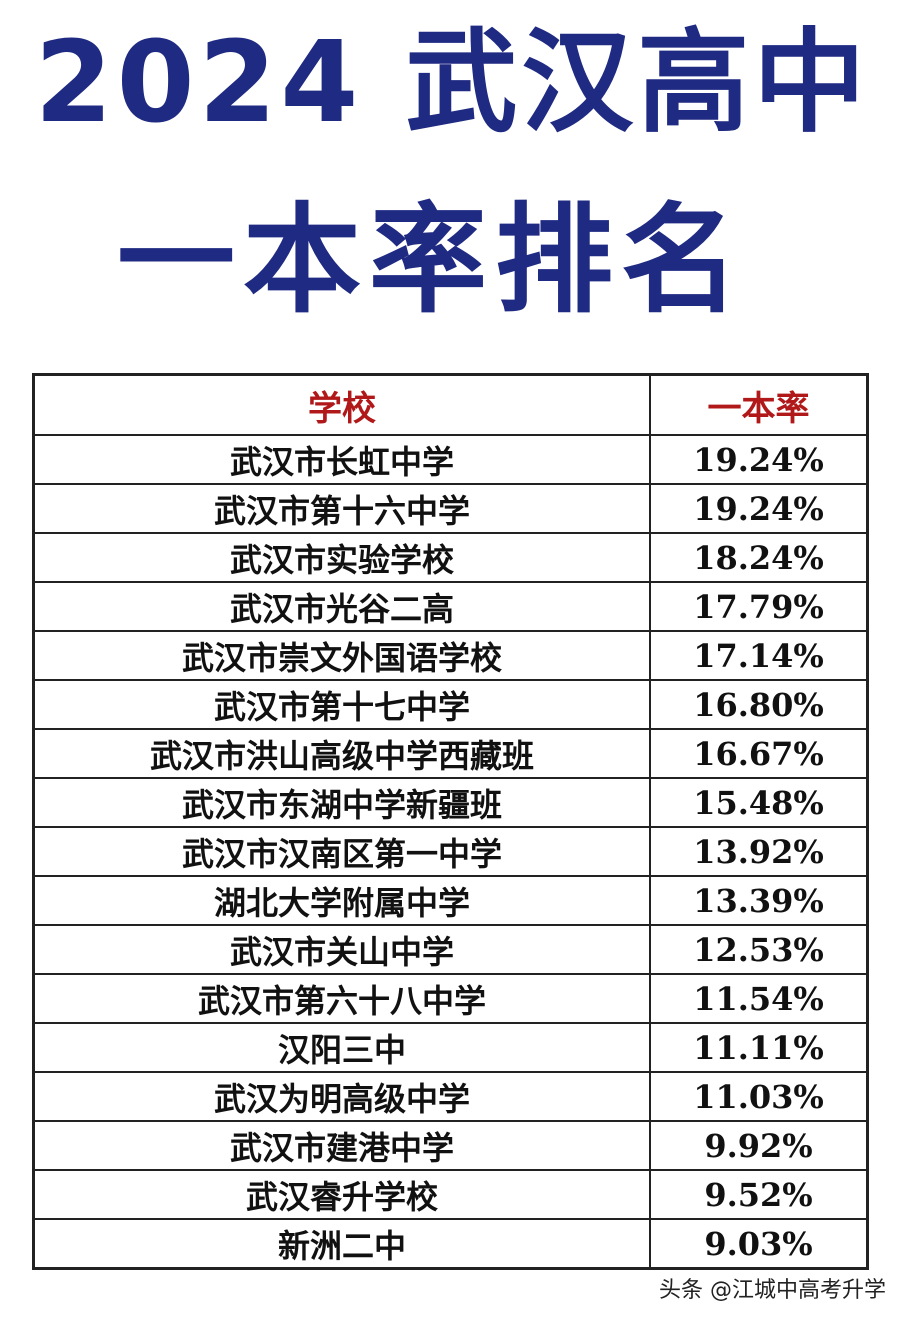  Describe the element at coordinates (341, 1096) in the screenshot. I see `school-name: 武汉为明高级中学` at that location.